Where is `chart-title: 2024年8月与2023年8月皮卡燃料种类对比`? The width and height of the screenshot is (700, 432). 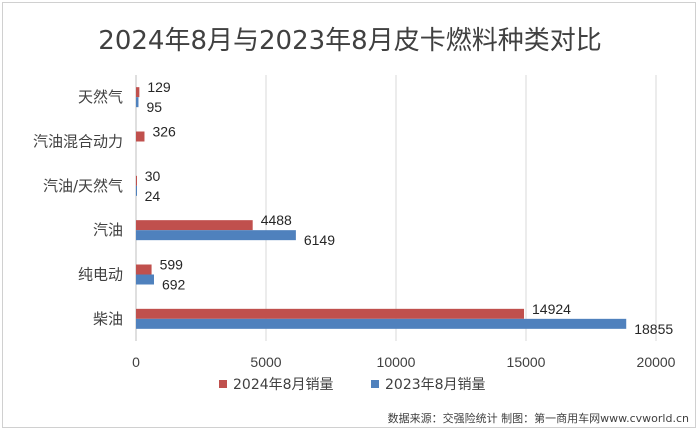 chart-title: 2024年8月与2023年8月皮卡燃料种类对比 is located at coordinates (349, 41).